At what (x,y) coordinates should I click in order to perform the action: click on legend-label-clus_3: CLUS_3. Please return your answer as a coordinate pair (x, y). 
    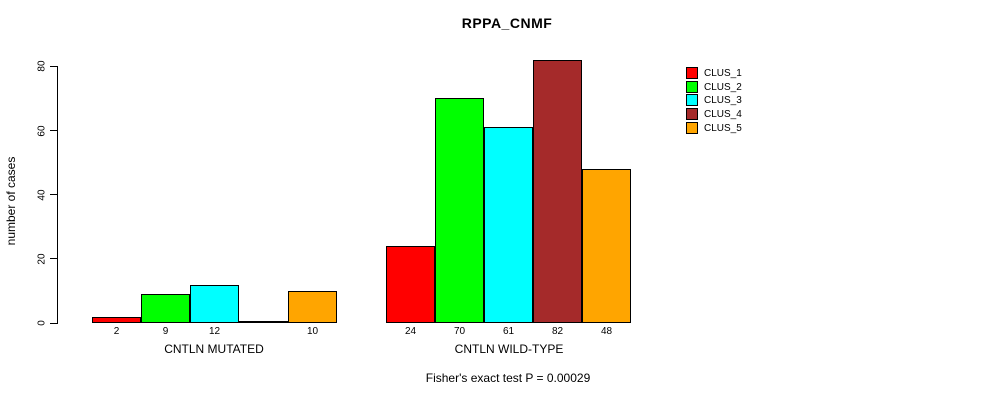
    Looking at the image, I should click on (723, 100).